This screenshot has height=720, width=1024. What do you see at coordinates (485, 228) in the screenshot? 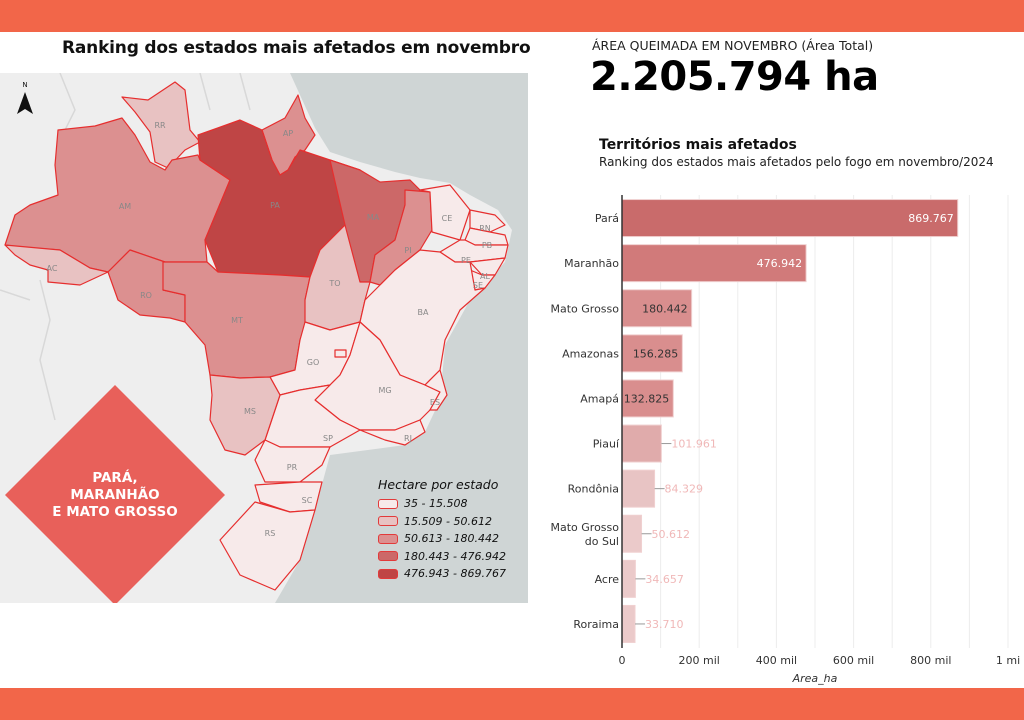
I see `state-label: RN` at bounding box center [485, 228].